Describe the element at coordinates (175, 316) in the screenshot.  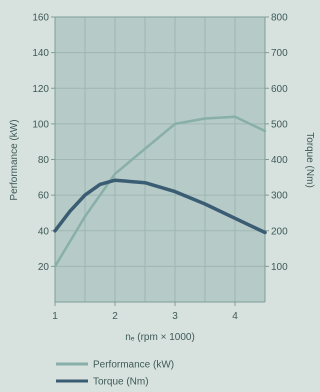
I see `x-tick-label: 3` at that location.